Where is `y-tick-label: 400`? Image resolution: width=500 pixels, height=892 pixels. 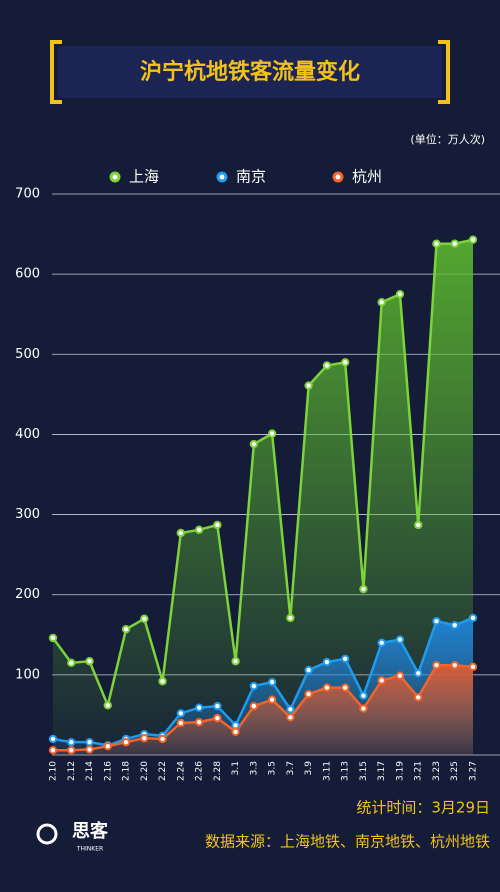 y-tick-label: 400 is located at coordinates (27, 434).